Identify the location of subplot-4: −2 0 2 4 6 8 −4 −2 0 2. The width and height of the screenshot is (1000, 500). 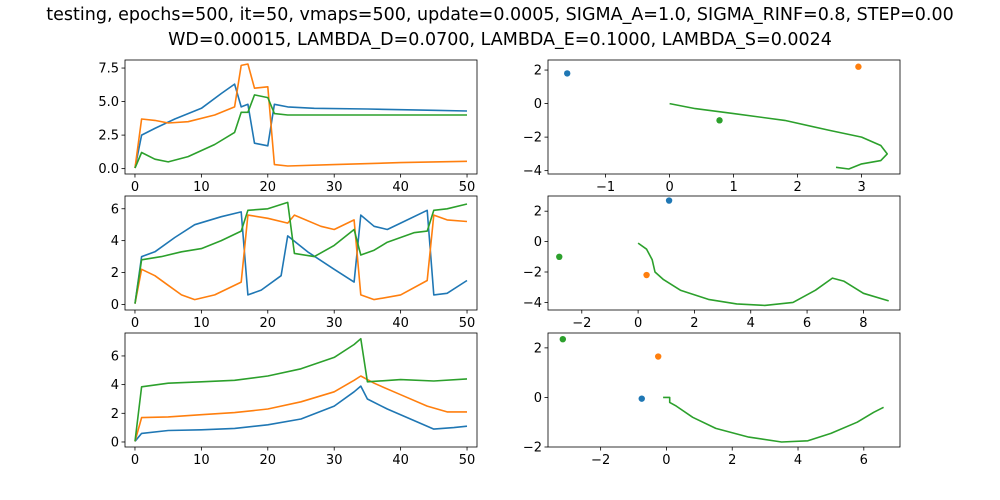
(712, 263).